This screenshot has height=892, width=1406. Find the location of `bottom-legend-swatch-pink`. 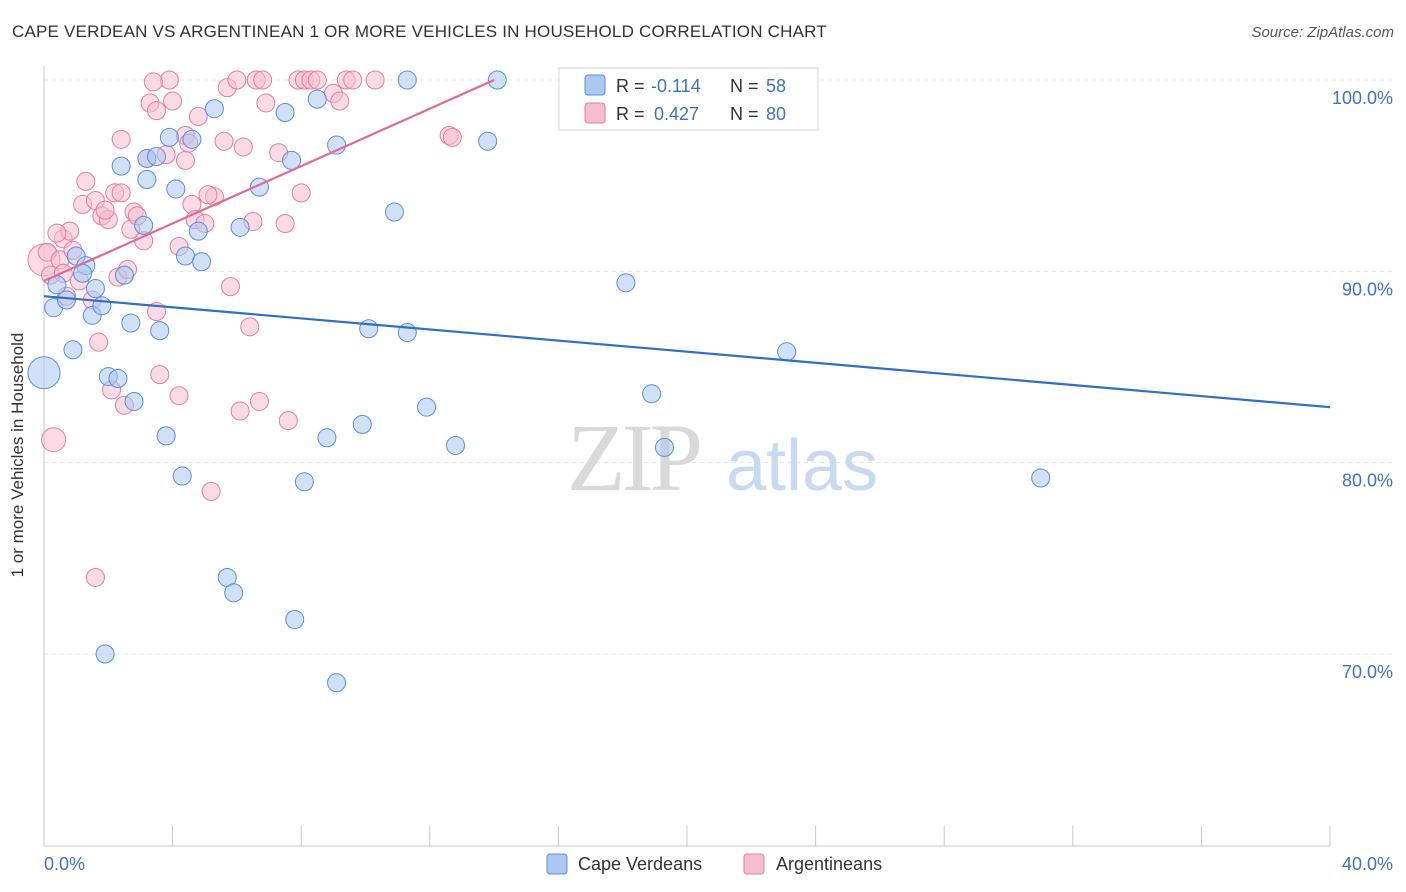

bottom-legend-swatch-pink is located at coordinates (754, 864).